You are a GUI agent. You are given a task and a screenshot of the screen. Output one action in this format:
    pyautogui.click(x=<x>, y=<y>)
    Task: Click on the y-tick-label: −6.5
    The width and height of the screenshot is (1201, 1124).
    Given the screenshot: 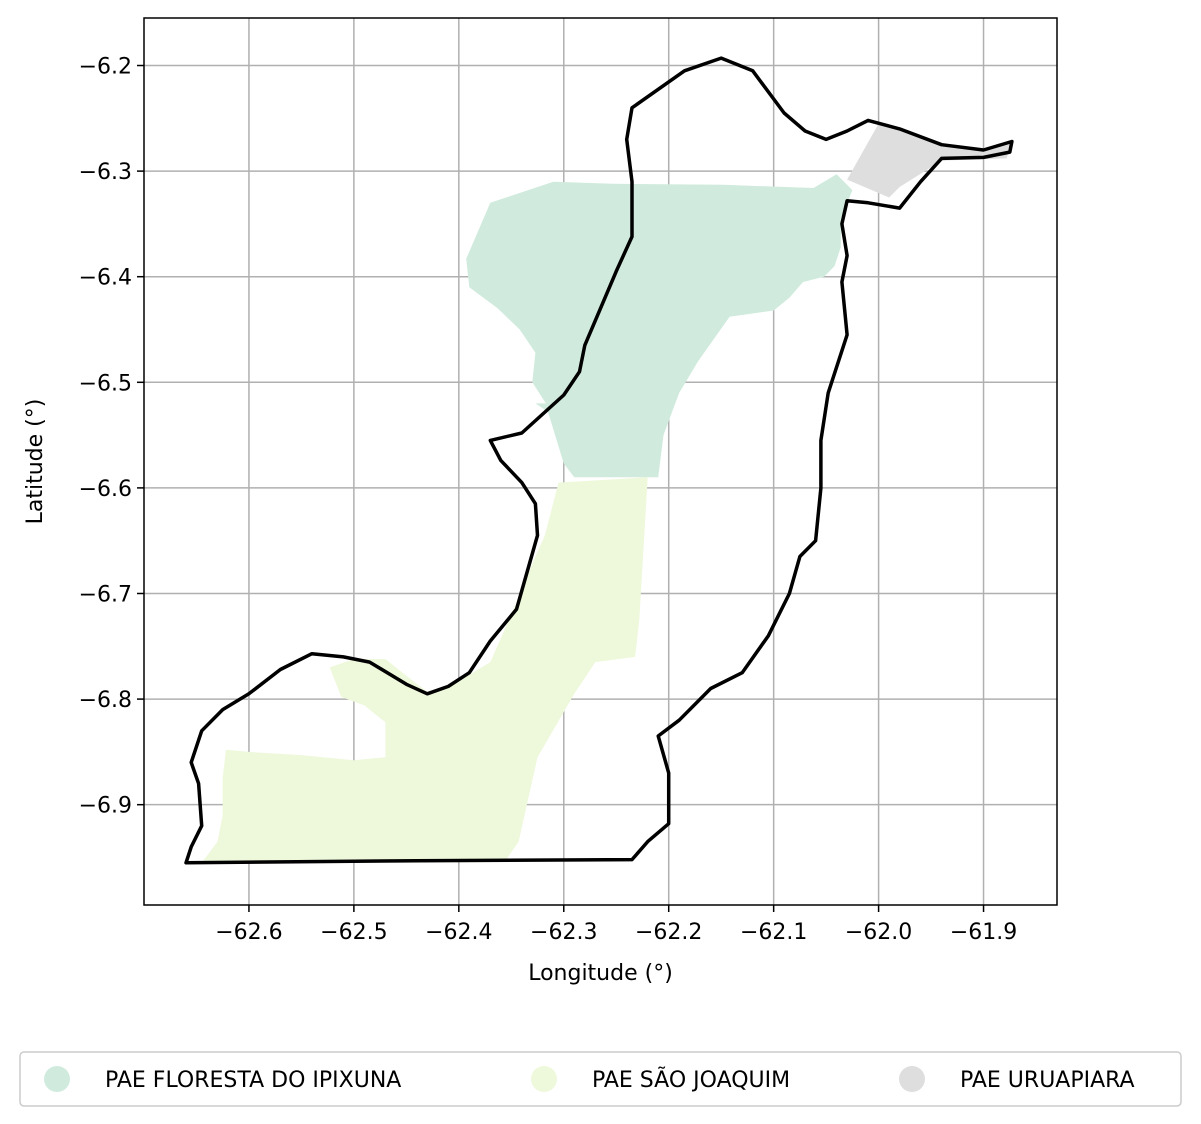 What is the action you would take?
    pyautogui.click(x=105, y=383)
    